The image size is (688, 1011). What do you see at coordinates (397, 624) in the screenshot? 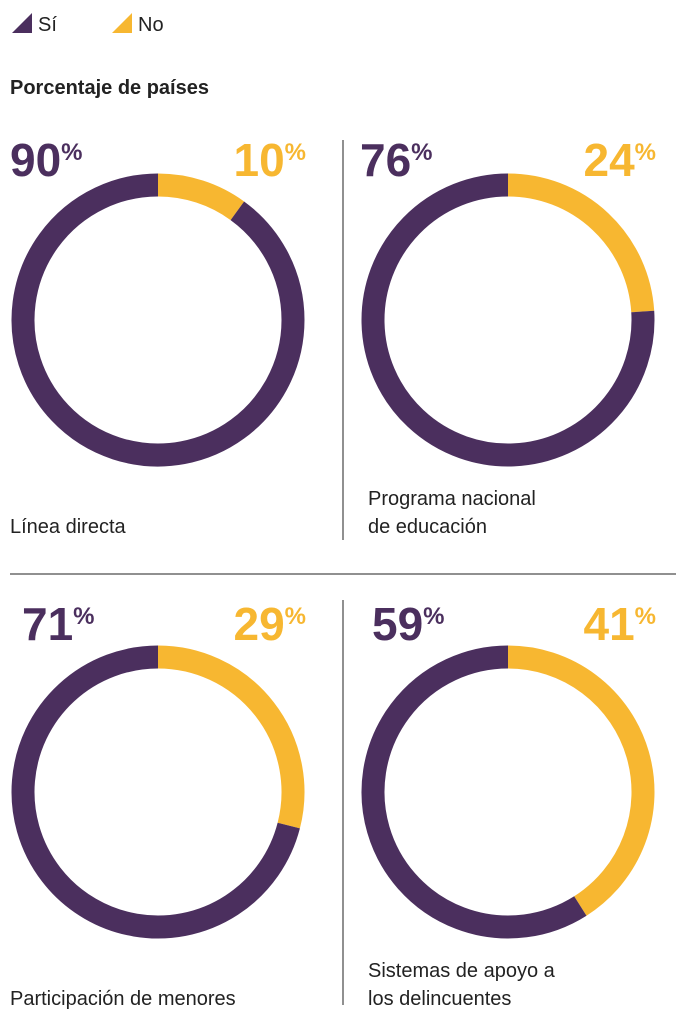
I see `value-number: 59` at bounding box center [397, 624].